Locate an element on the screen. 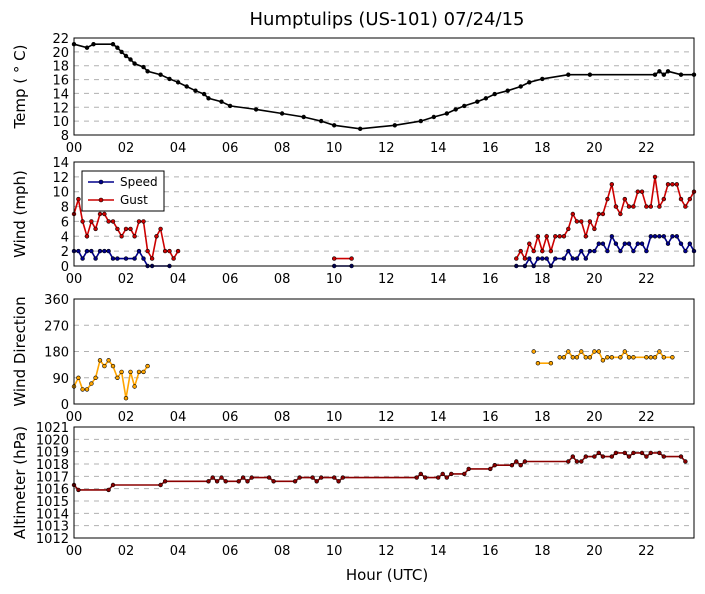 This screenshot has width=705, height=594. y-tick-label: 1017 is located at coordinates (52, 477).